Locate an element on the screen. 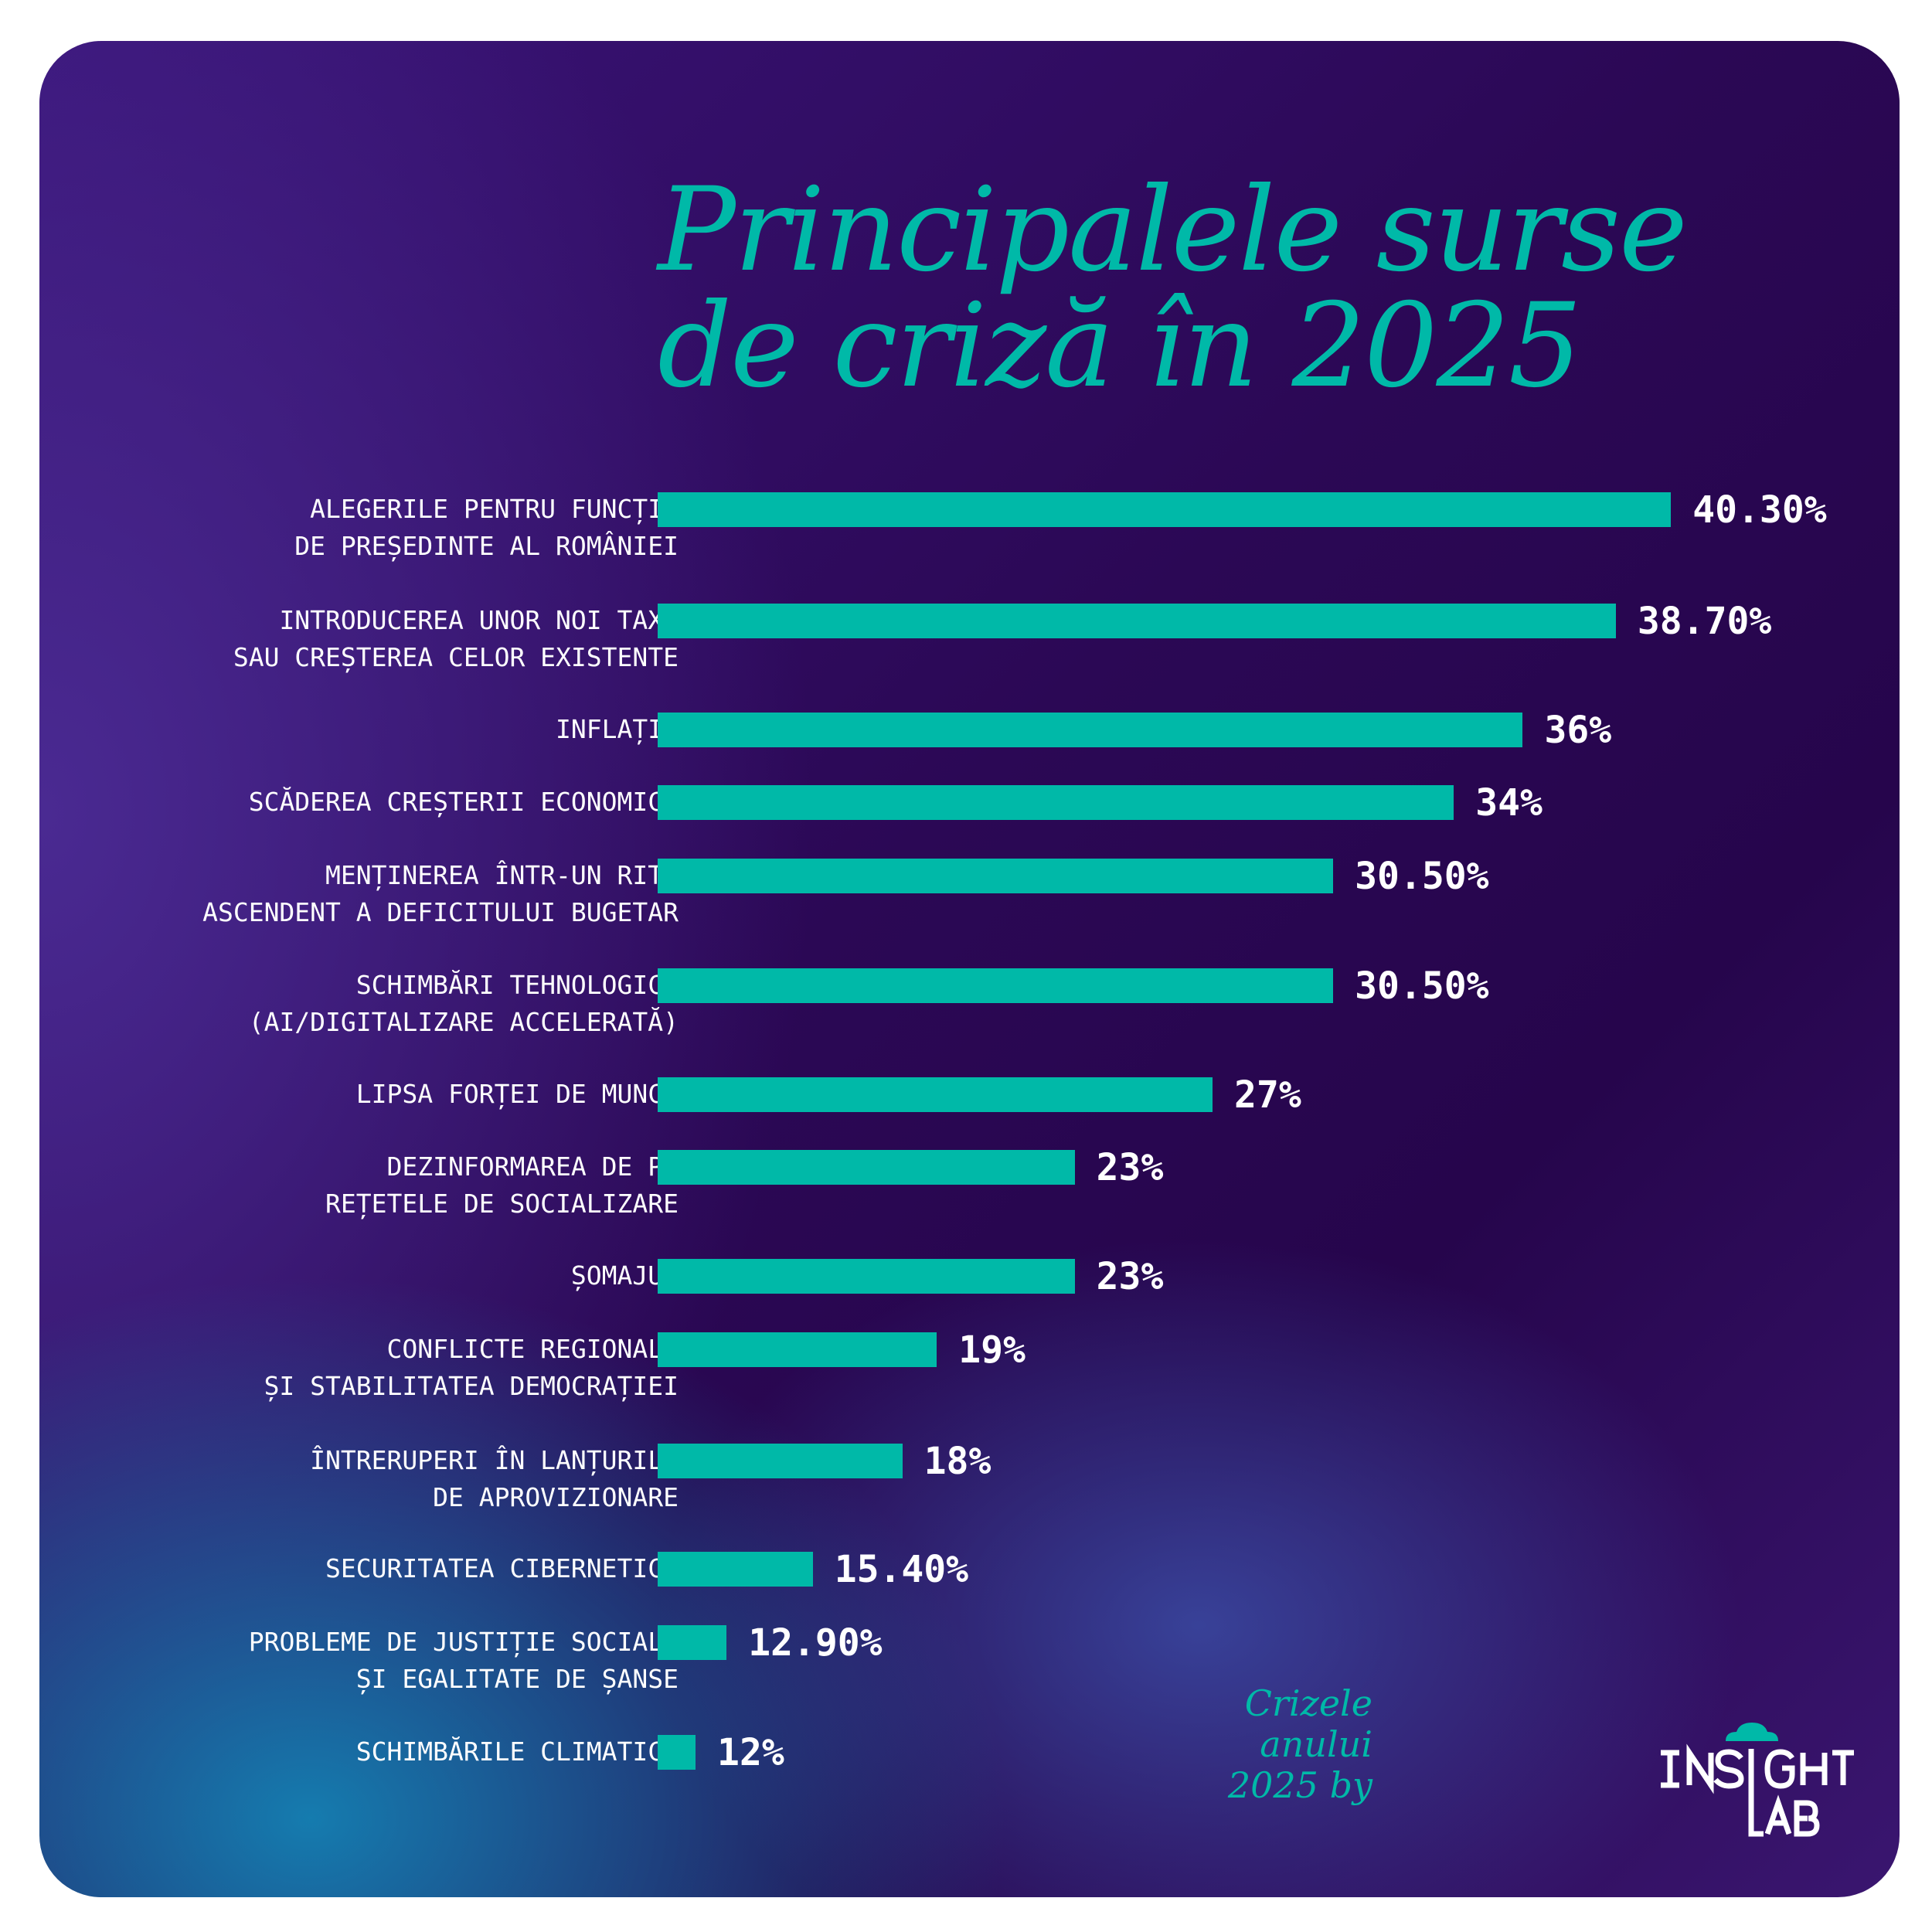 This screenshot has height=1932, width=1932. bar-row: SCĂDEREA CREȘTERII ECONOMICE 34% is located at coordinates (970, 803).